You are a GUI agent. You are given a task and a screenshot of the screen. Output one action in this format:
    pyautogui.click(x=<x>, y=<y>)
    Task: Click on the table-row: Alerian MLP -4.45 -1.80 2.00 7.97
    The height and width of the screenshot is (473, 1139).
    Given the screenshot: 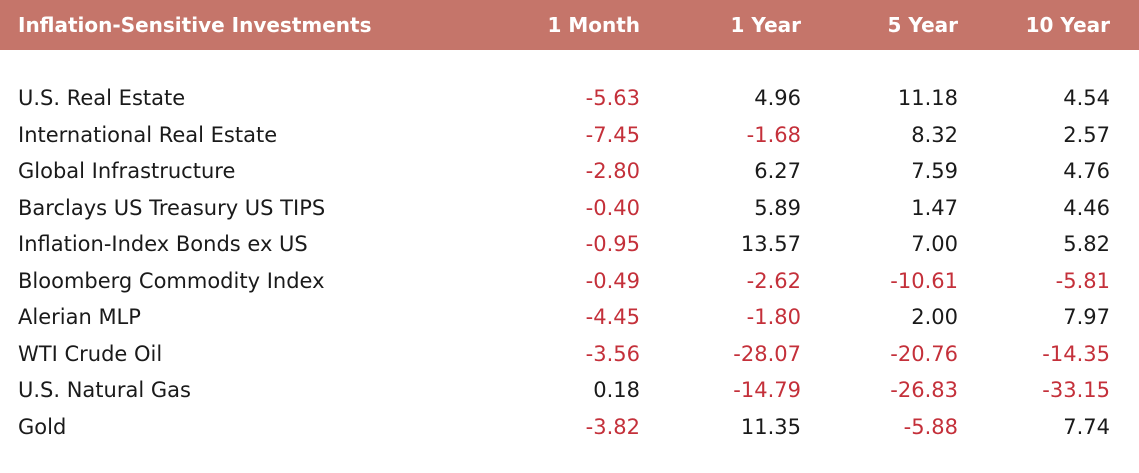 What is the action you would take?
    pyautogui.click(x=569, y=317)
    